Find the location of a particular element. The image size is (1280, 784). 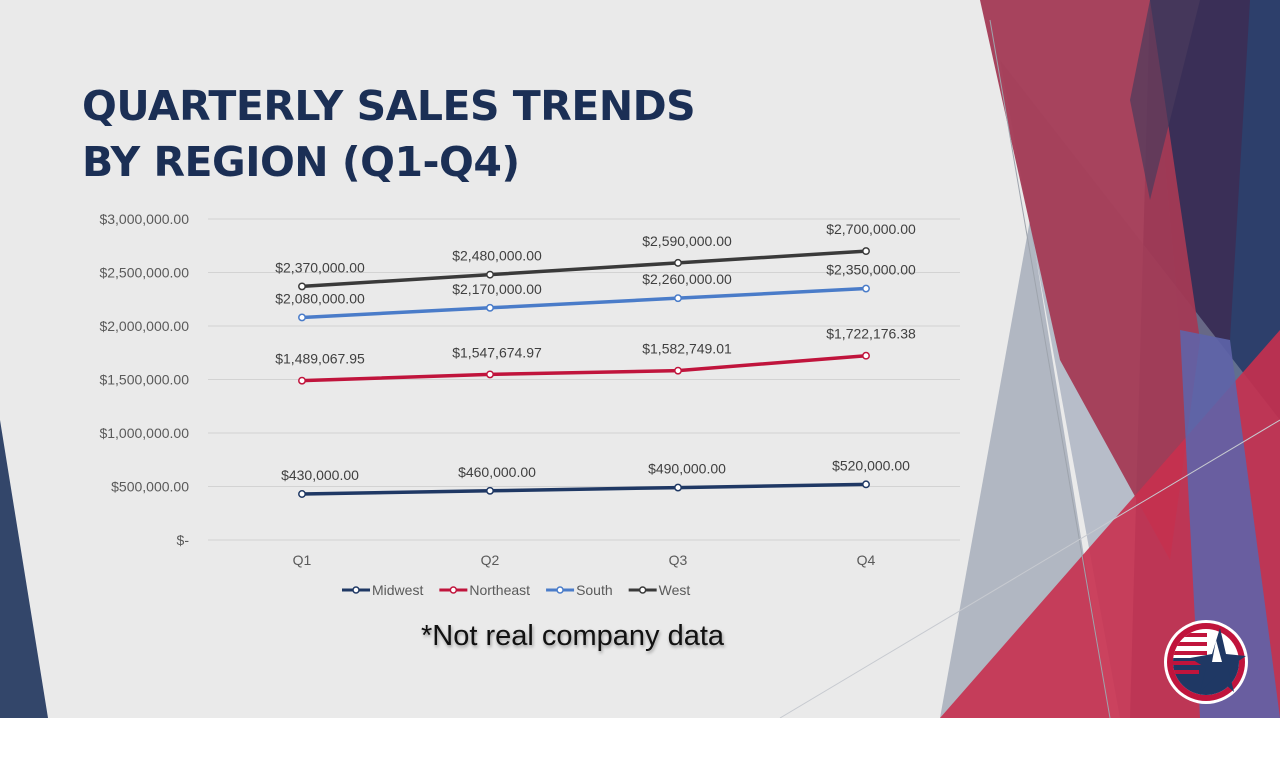

series-lines is located at coordinates (584, 372).